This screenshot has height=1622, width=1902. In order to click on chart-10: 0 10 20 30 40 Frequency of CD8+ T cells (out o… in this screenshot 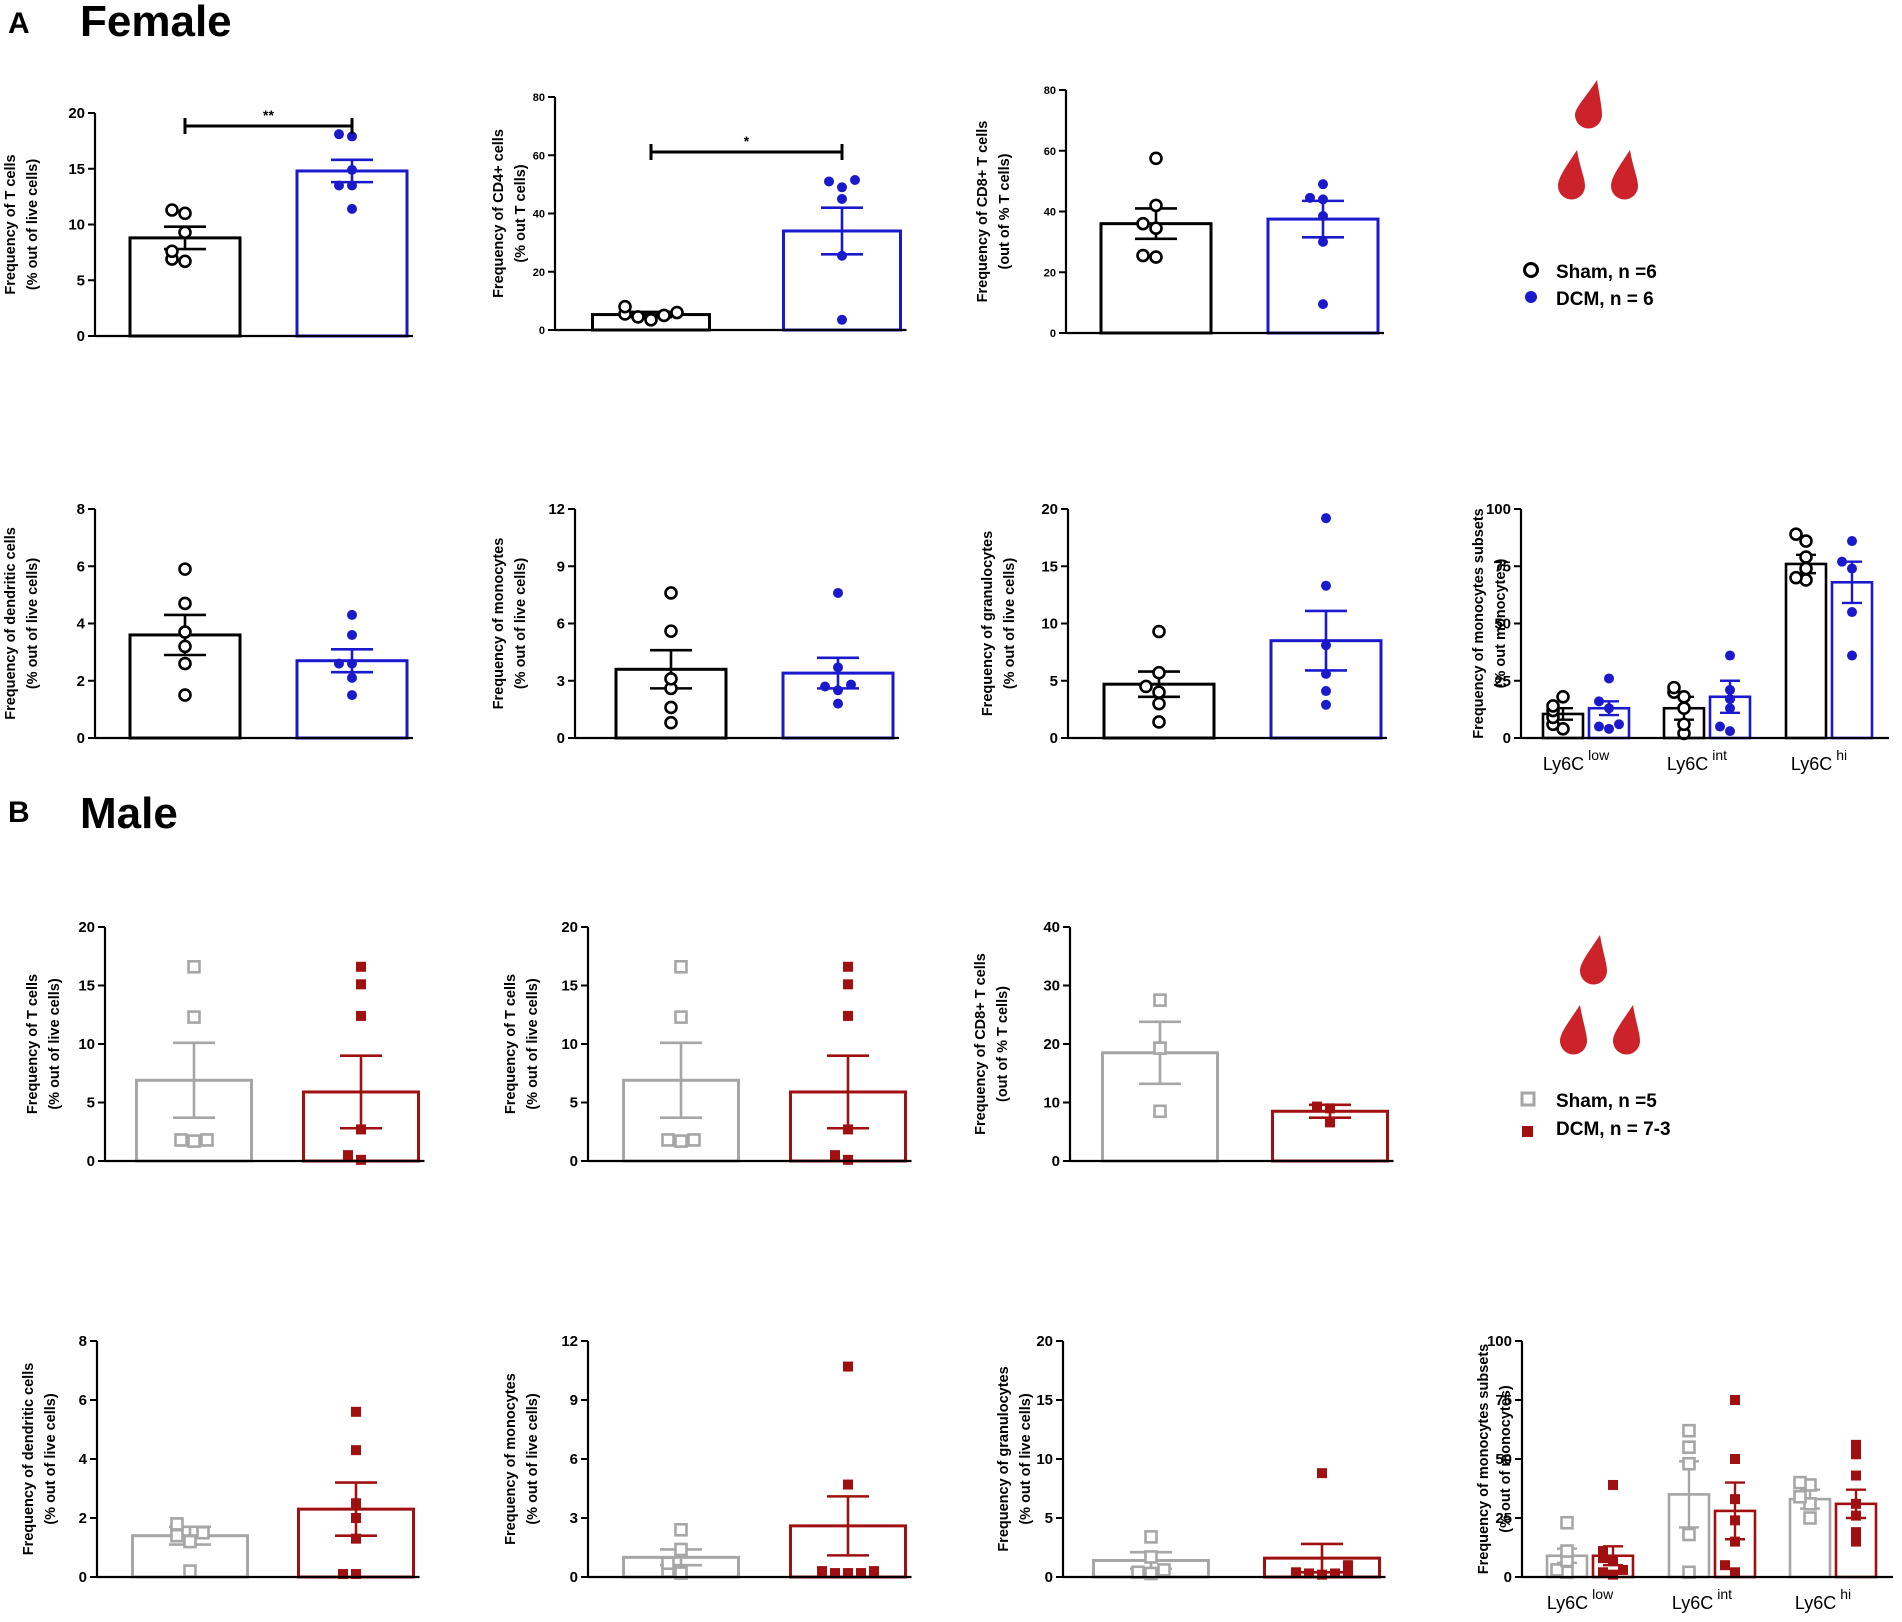, I will do `click(1183, 1044)`.